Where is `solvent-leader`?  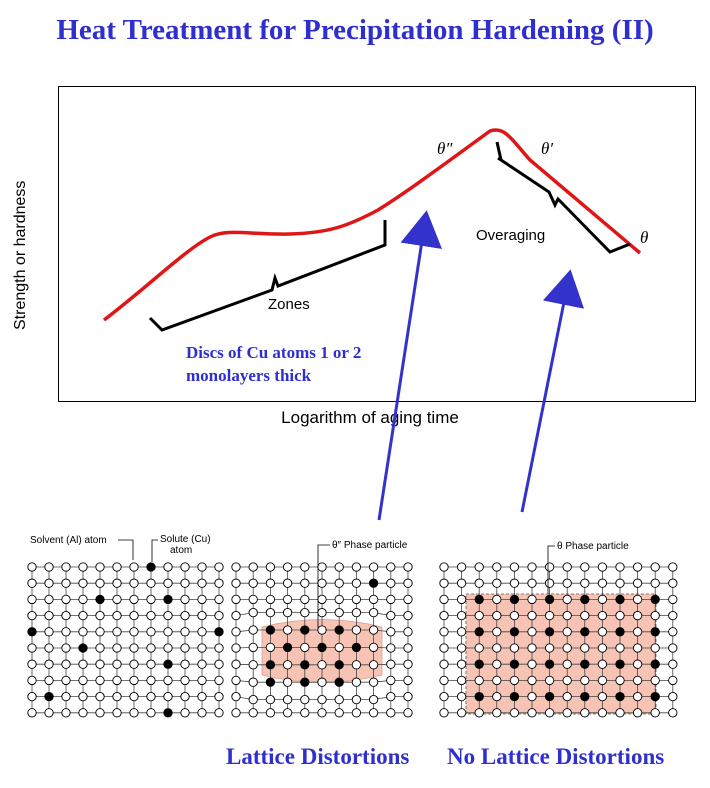
solvent-leader is located at coordinates (126, 549).